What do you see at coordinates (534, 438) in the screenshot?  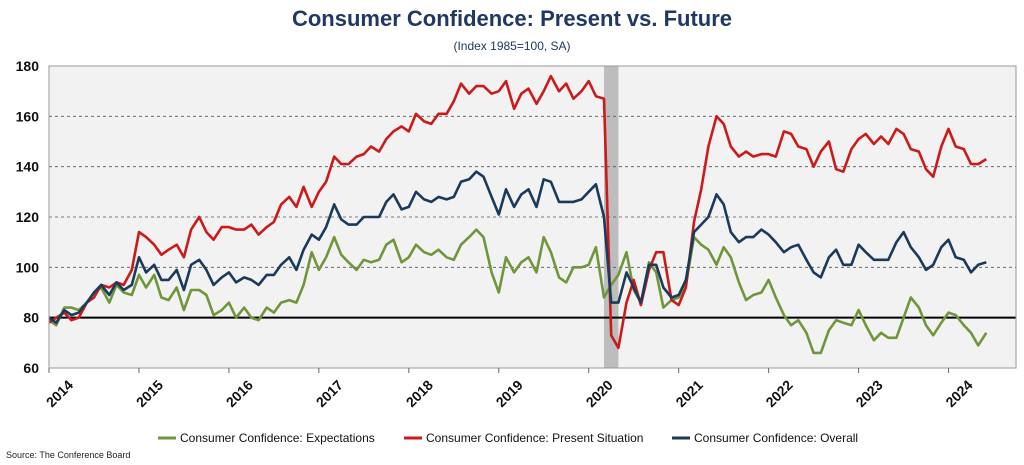 I see `legend-label-1: Consumer Confidence: Present Situation` at bounding box center [534, 438].